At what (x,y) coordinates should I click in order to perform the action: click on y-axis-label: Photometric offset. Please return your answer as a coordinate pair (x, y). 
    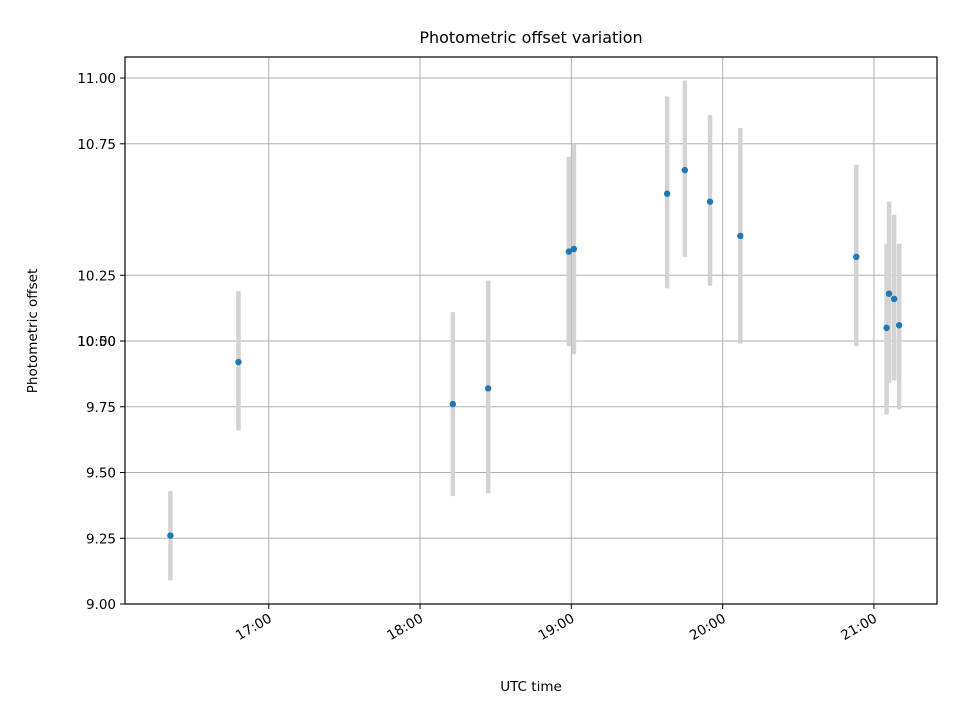
    Looking at the image, I should click on (33, 331).